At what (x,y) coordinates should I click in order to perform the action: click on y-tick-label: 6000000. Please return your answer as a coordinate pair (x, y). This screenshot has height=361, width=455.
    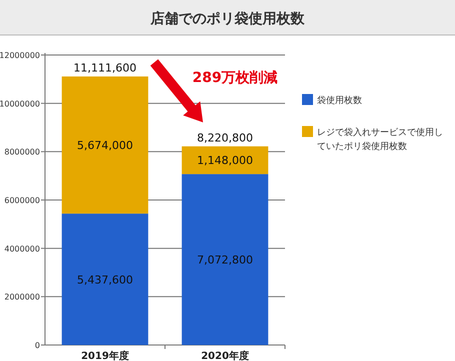
    Looking at the image, I should click on (22, 200).